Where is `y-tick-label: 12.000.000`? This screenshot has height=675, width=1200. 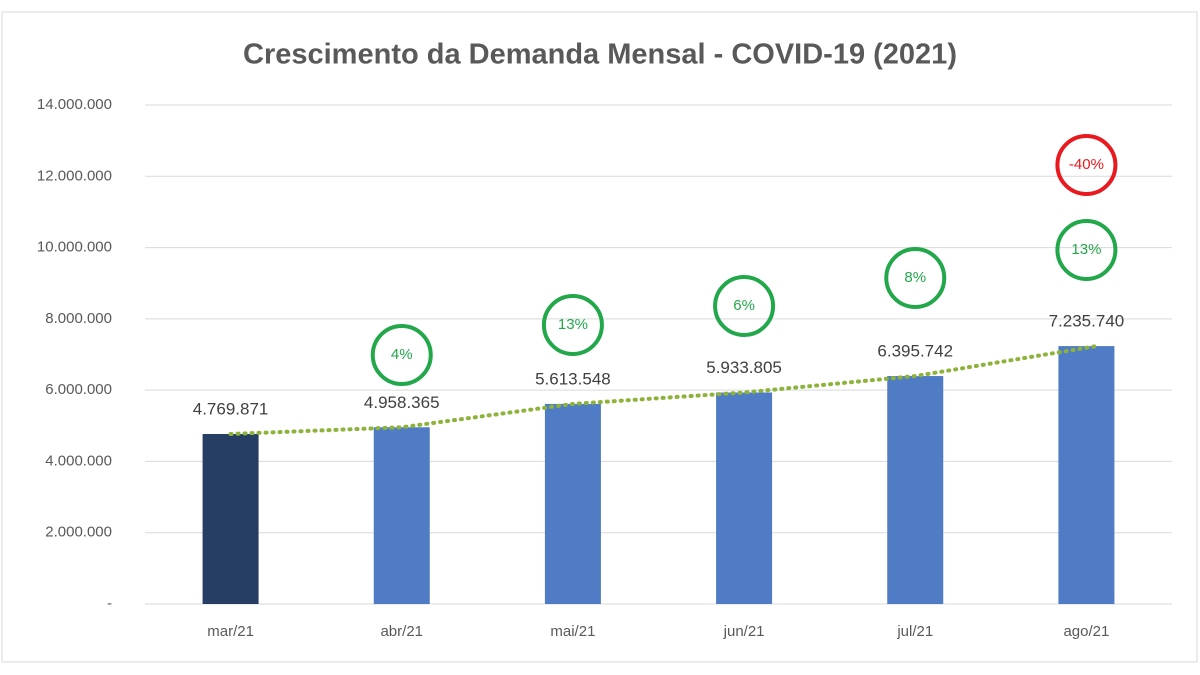 y-tick-label: 12.000.000 is located at coordinates (74, 175).